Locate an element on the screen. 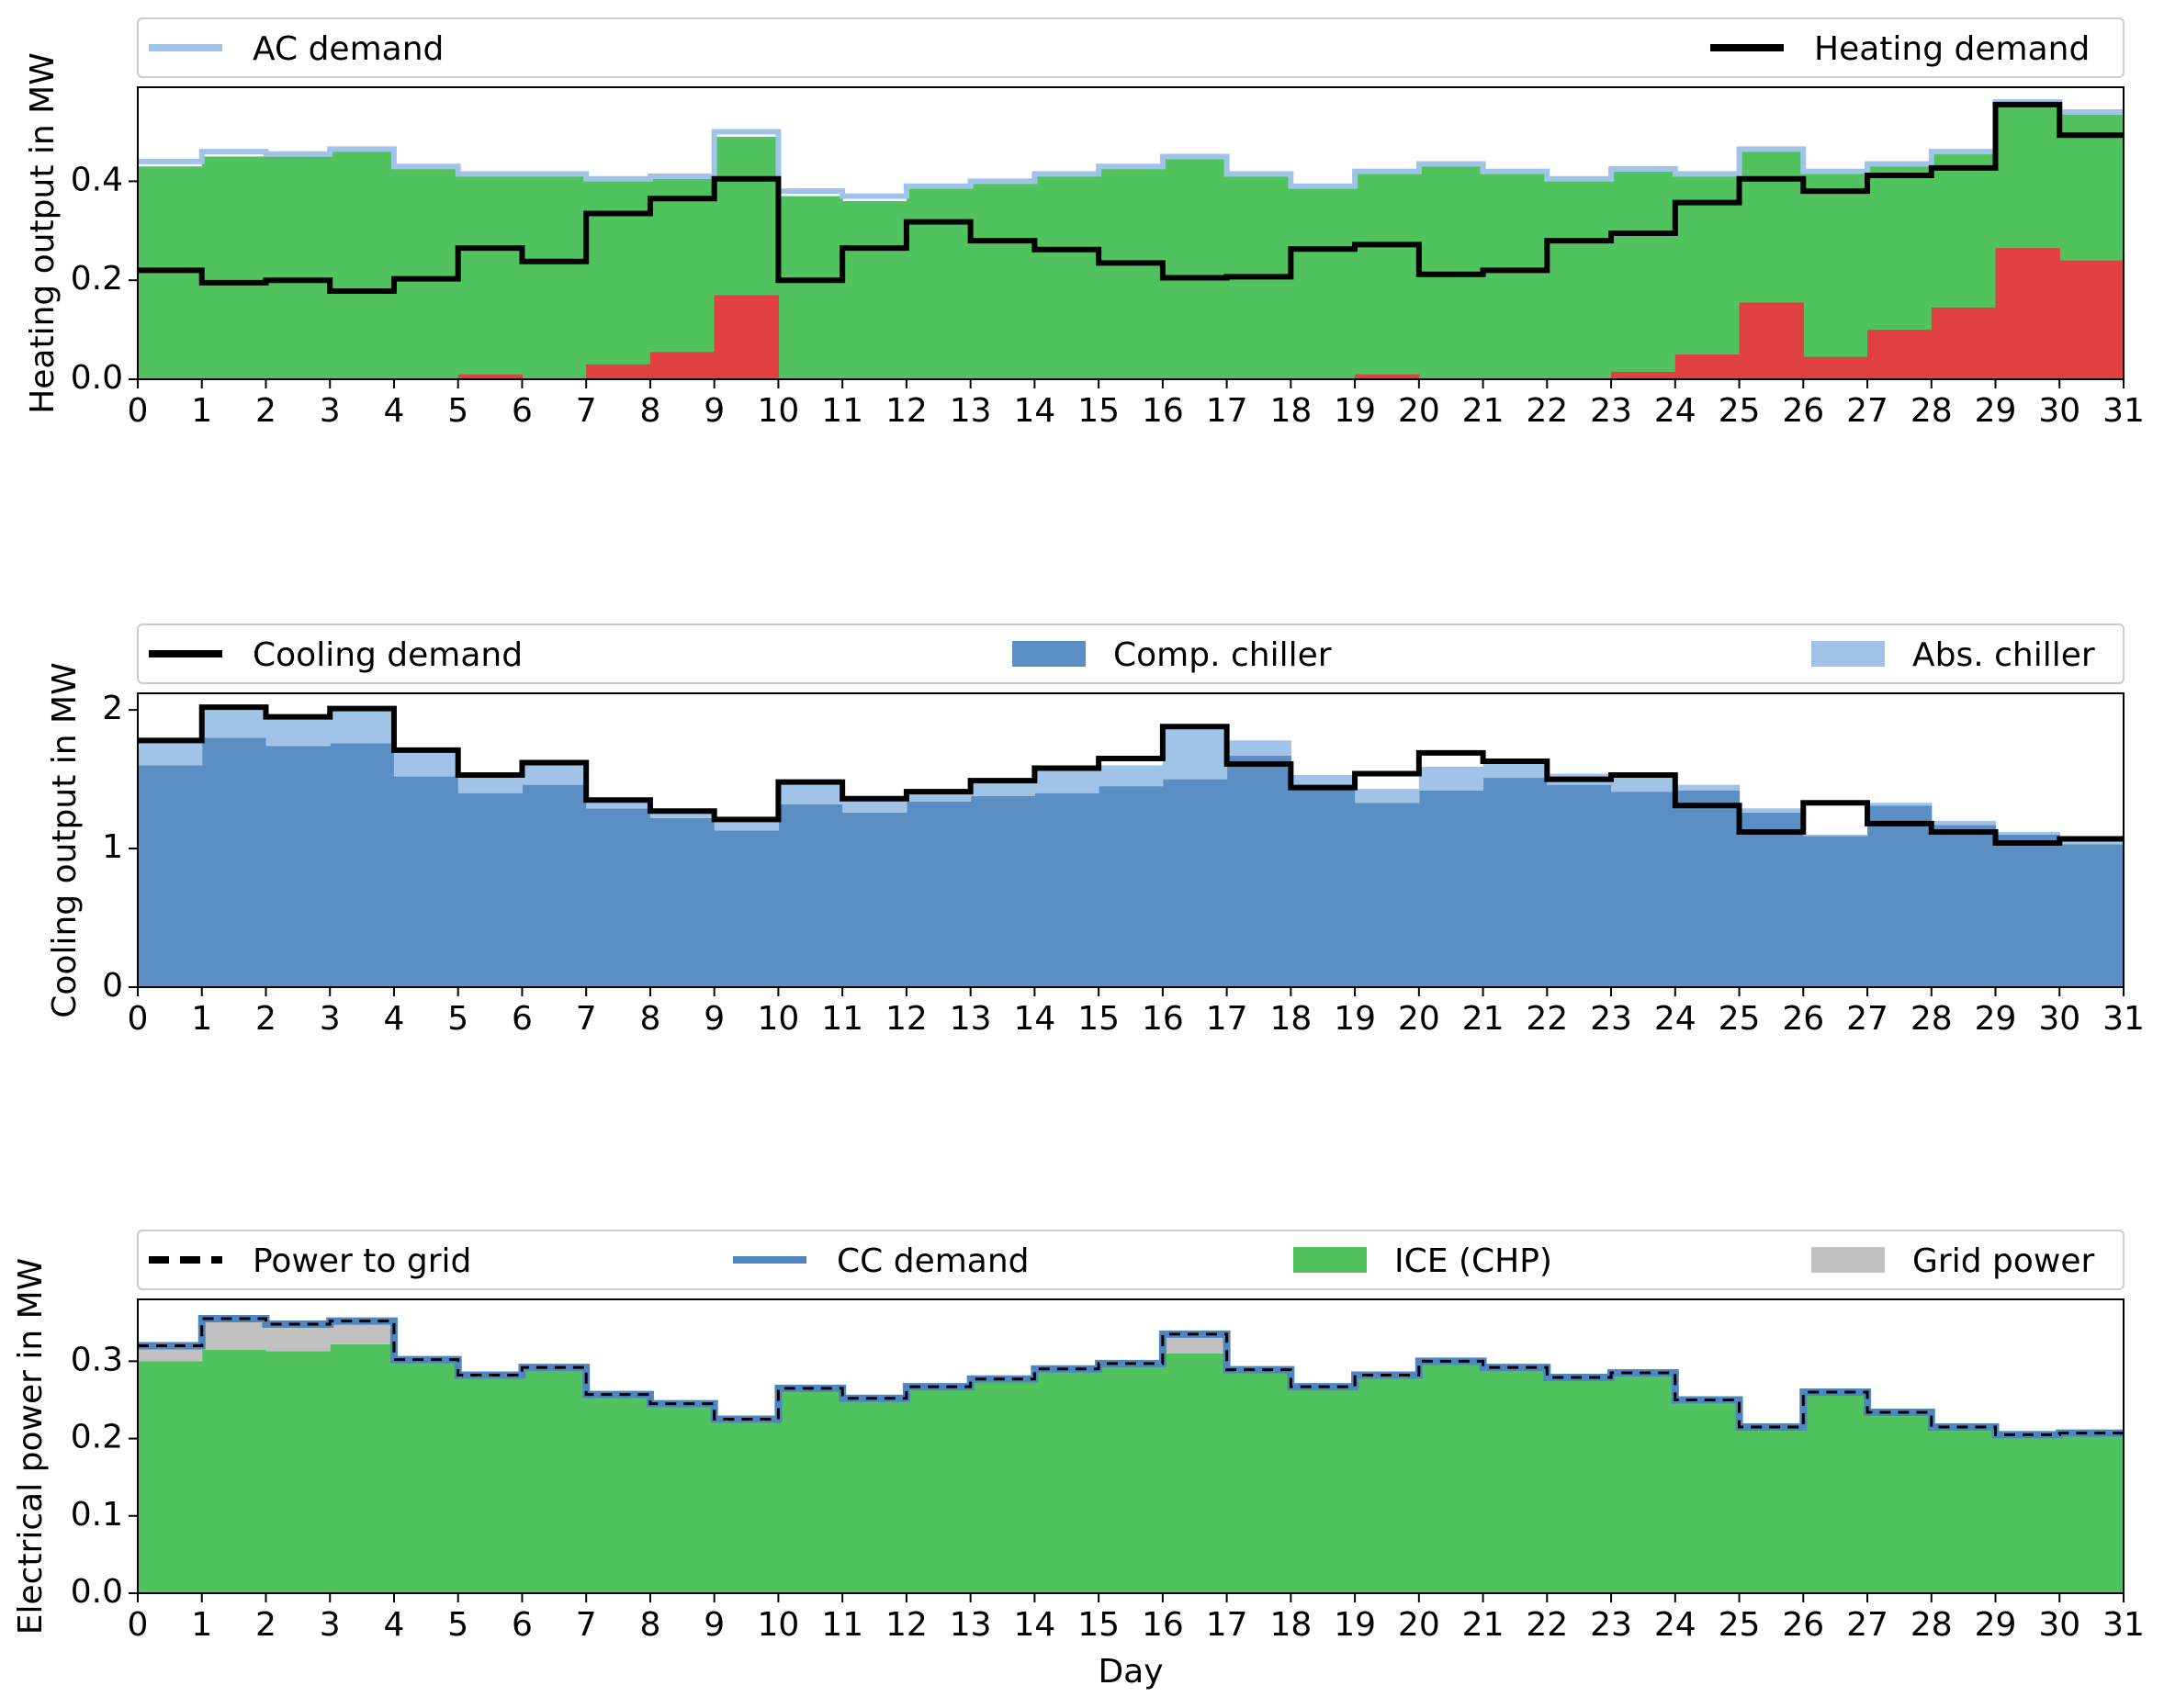  cooling-legend-box is located at coordinates (1131, 654).